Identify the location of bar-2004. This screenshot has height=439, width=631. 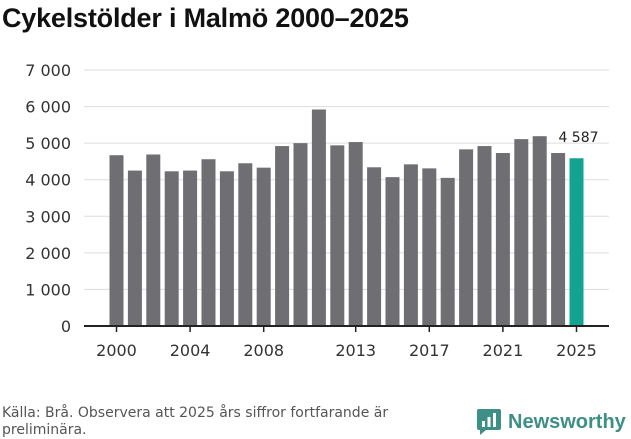
(190, 248).